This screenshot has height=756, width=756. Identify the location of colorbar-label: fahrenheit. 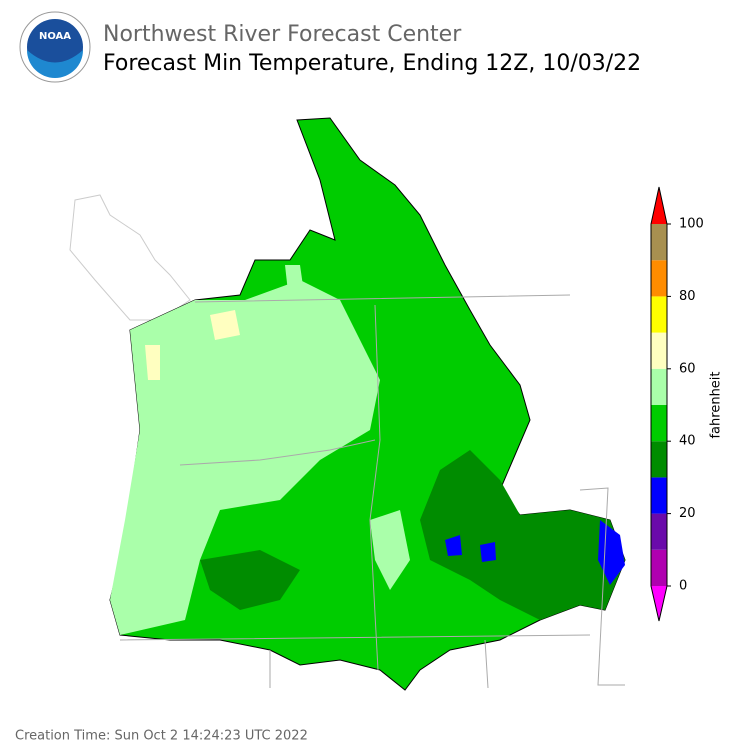
(716, 404).